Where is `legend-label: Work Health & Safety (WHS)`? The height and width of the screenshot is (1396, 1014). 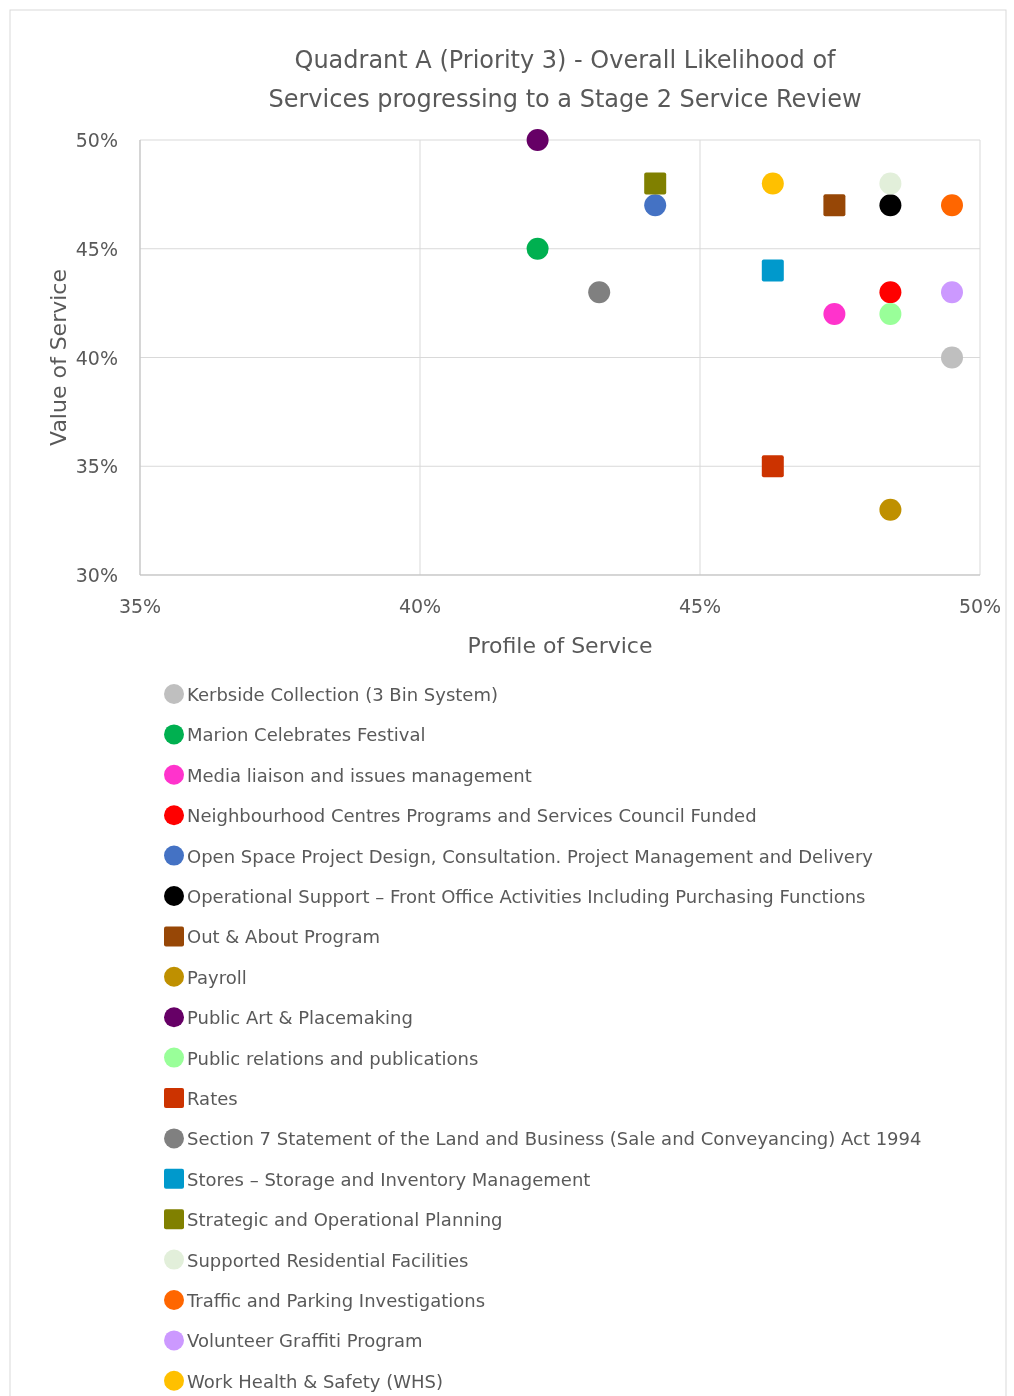
legend-label: Work Health & Safety (WHS) is located at coordinates (315, 1381).